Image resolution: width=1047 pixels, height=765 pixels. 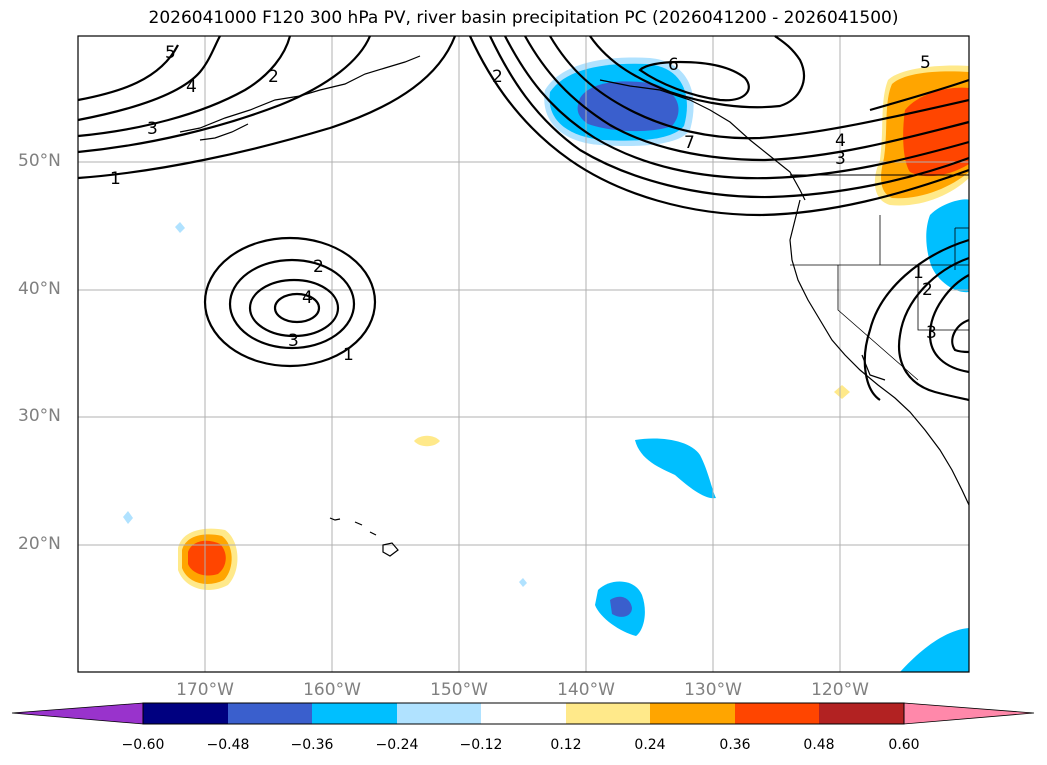 I want to click on colorbar-tick-label: 0.24, so click(x=650, y=745).